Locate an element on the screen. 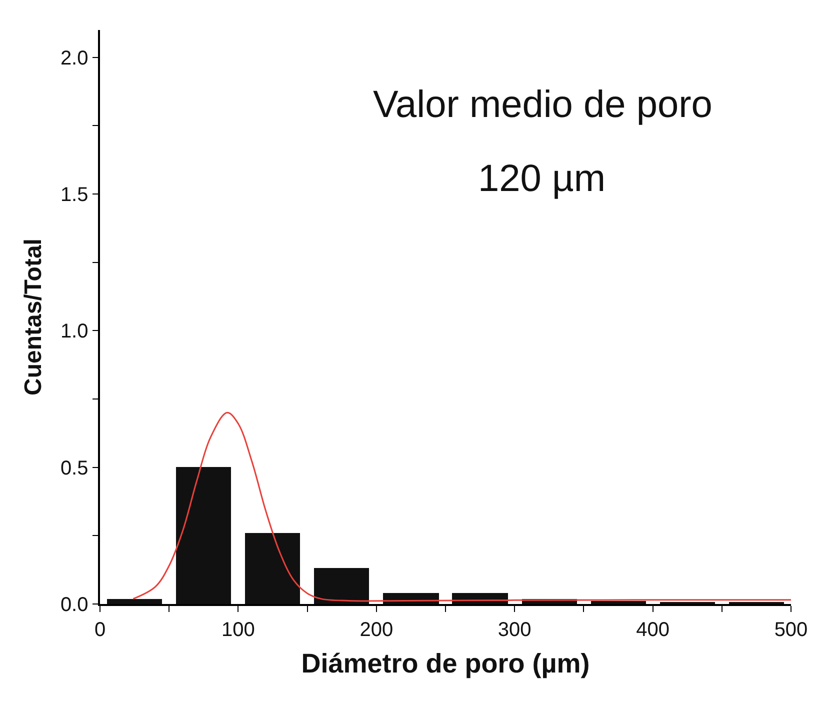 This screenshot has height=704, width=820. x-axis-title: Diámetro de poro (µm) is located at coordinates (445, 663).